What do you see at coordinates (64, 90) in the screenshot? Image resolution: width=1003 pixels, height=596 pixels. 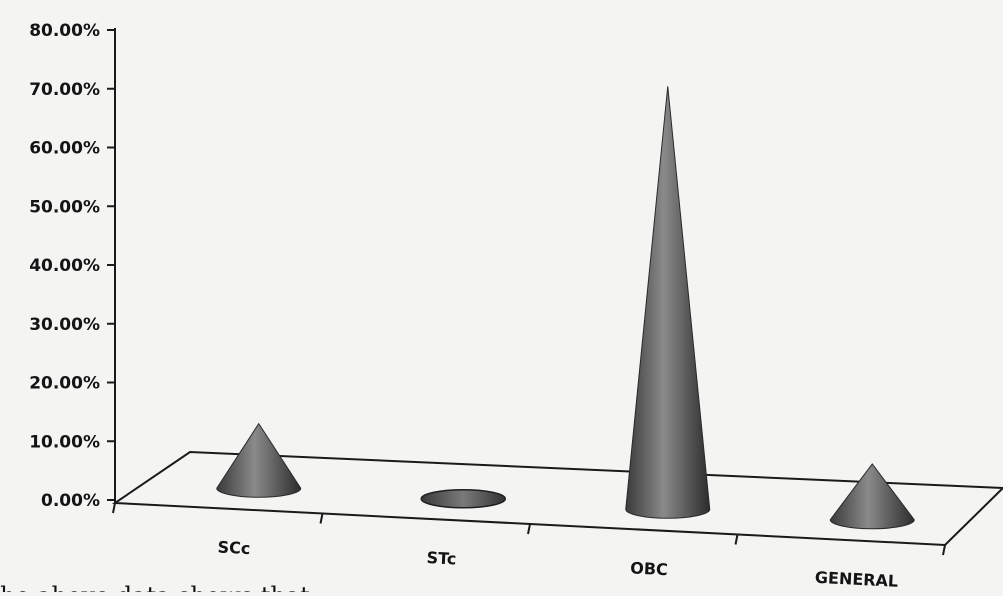 I see `y-tick-label: 70.00%` at bounding box center [64, 90].